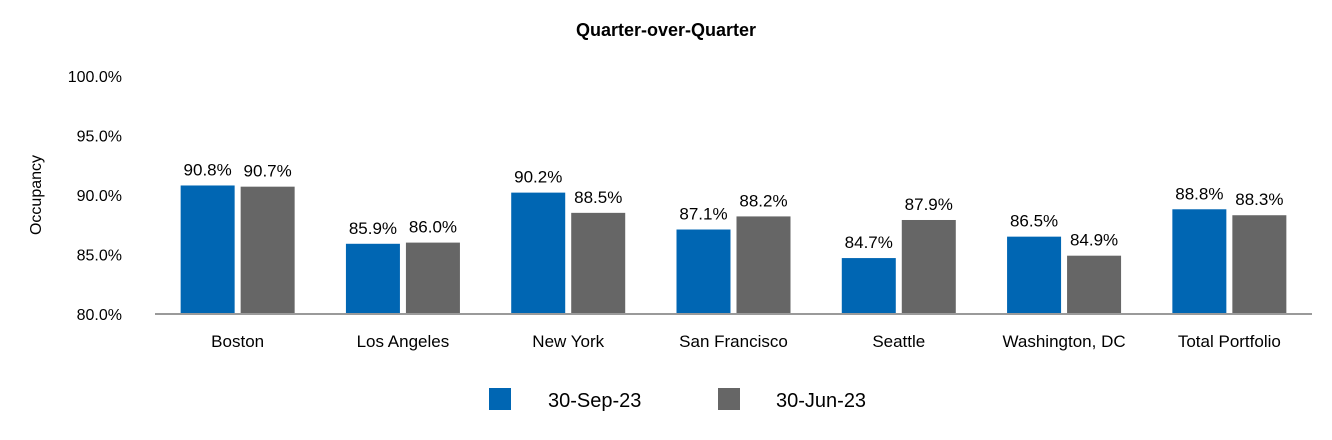 This screenshot has width=1332, height=440. I want to click on y-tick-label: 85.0%, so click(99, 256).